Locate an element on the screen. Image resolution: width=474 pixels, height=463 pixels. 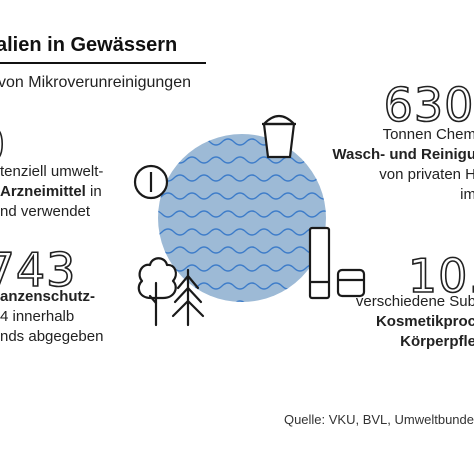
stat-line: verschiedene Sub is located at coordinates (414, 301).